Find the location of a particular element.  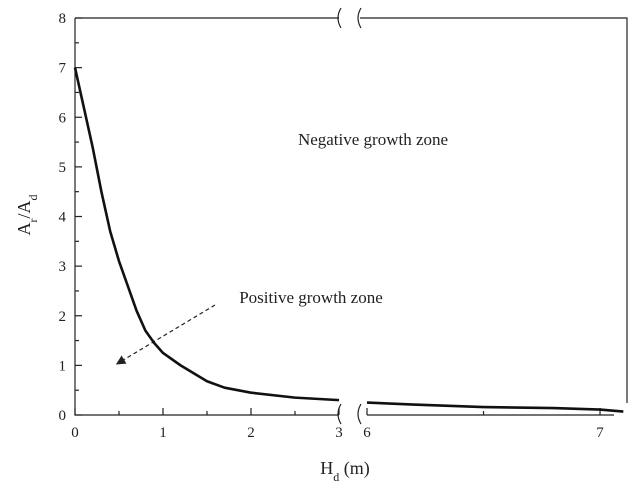

annotation-arrow is located at coordinates (165, 334).